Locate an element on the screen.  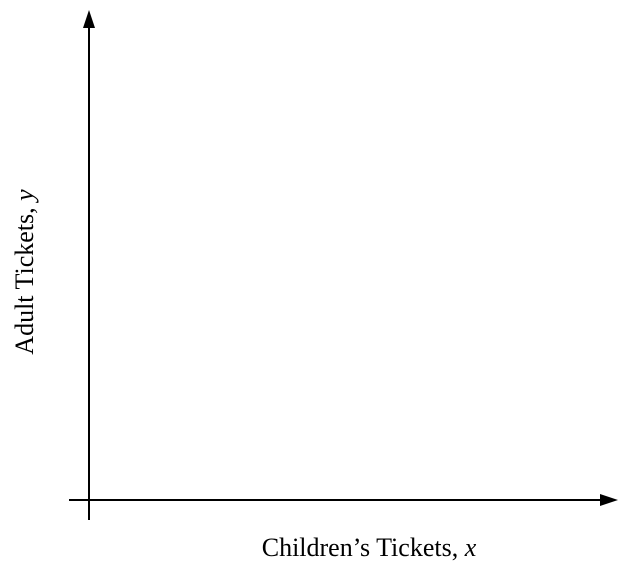
y-axis-arrowhead is located at coordinates (89, 19).